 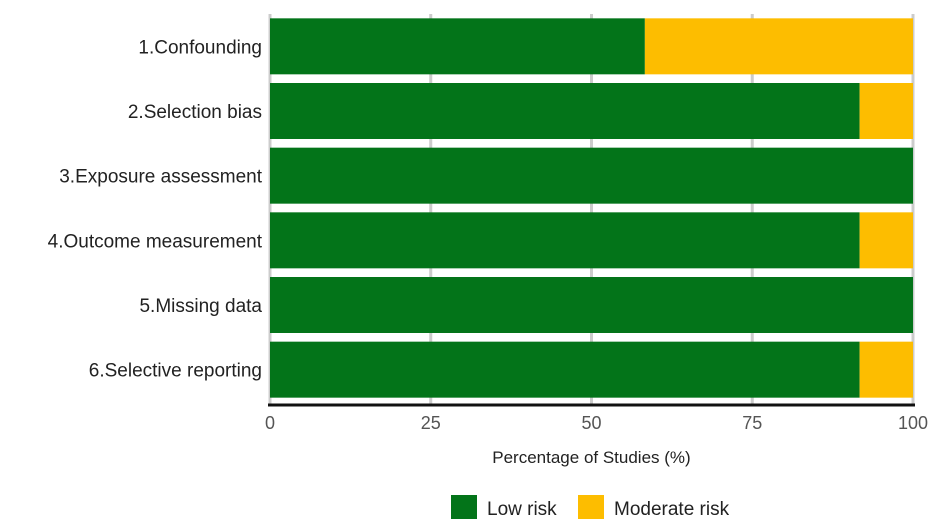 What do you see at coordinates (431, 423) in the screenshot?
I see `x-tick-label-25: 25` at bounding box center [431, 423].